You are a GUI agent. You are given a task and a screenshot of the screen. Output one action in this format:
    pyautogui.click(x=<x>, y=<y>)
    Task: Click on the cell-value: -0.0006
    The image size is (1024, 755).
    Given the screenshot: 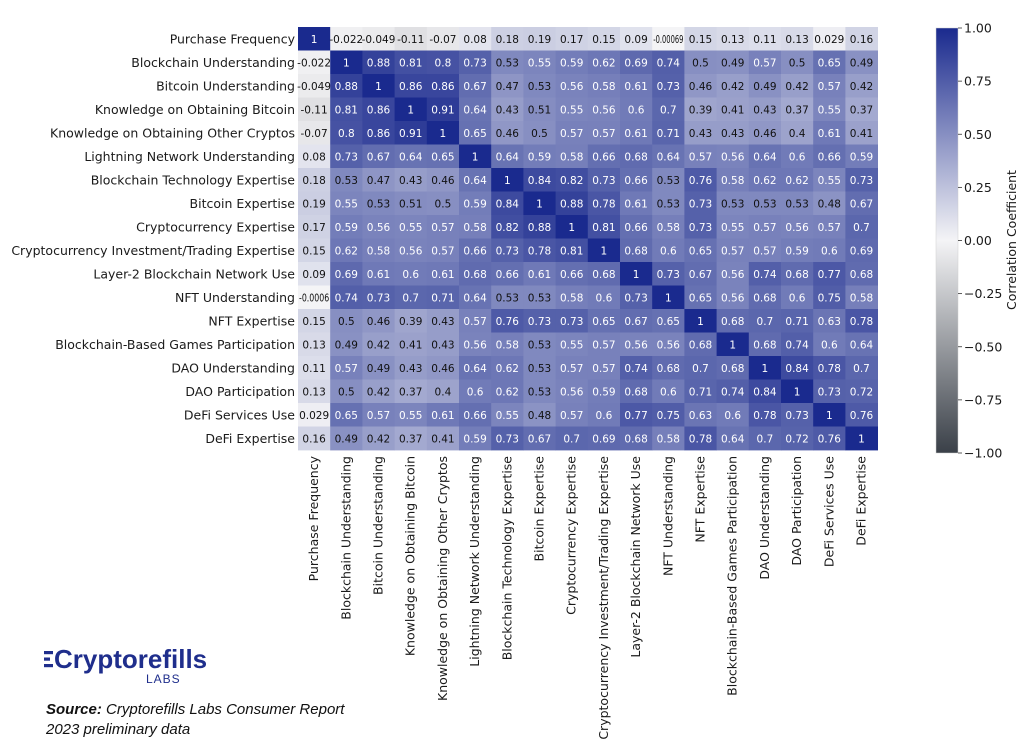 What is the action you would take?
    pyautogui.click(x=314, y=298)
    